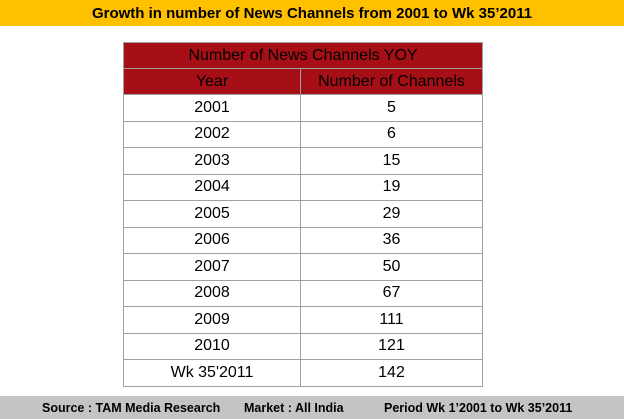 The image size is (624, 419). I want to click on table-row: 2008 67, so click(303, 293).